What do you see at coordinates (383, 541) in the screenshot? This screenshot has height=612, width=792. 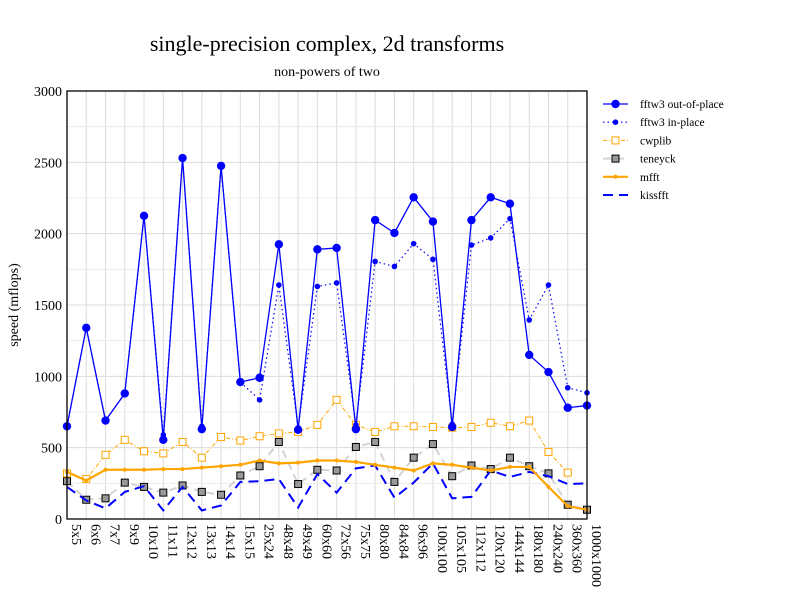 I see `x-tick-label: 80x80` at bounding box center [383, 541].